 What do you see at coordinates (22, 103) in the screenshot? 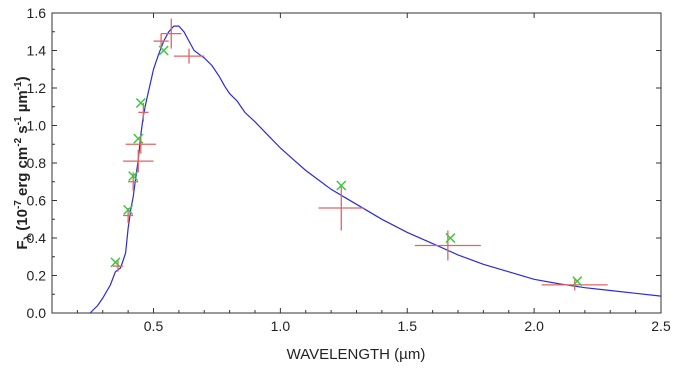
I see `y-axis-title-mid3: µm` at bounding box center [22, 103].